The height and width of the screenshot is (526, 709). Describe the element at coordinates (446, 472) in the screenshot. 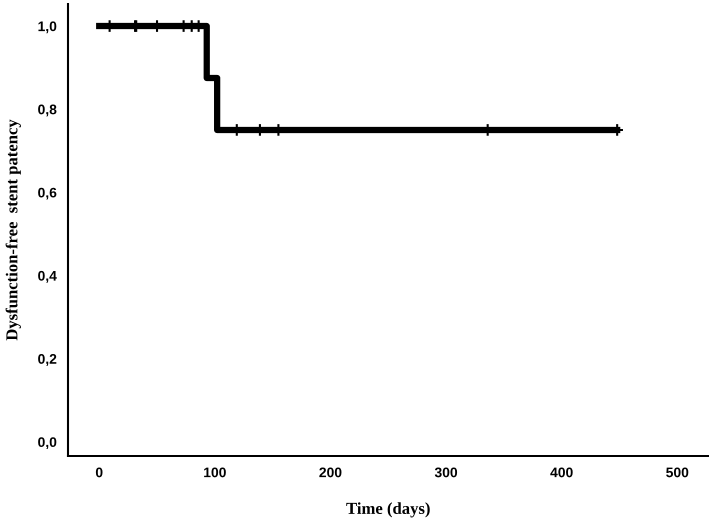

I see `x-tick-label: 300` at that location.